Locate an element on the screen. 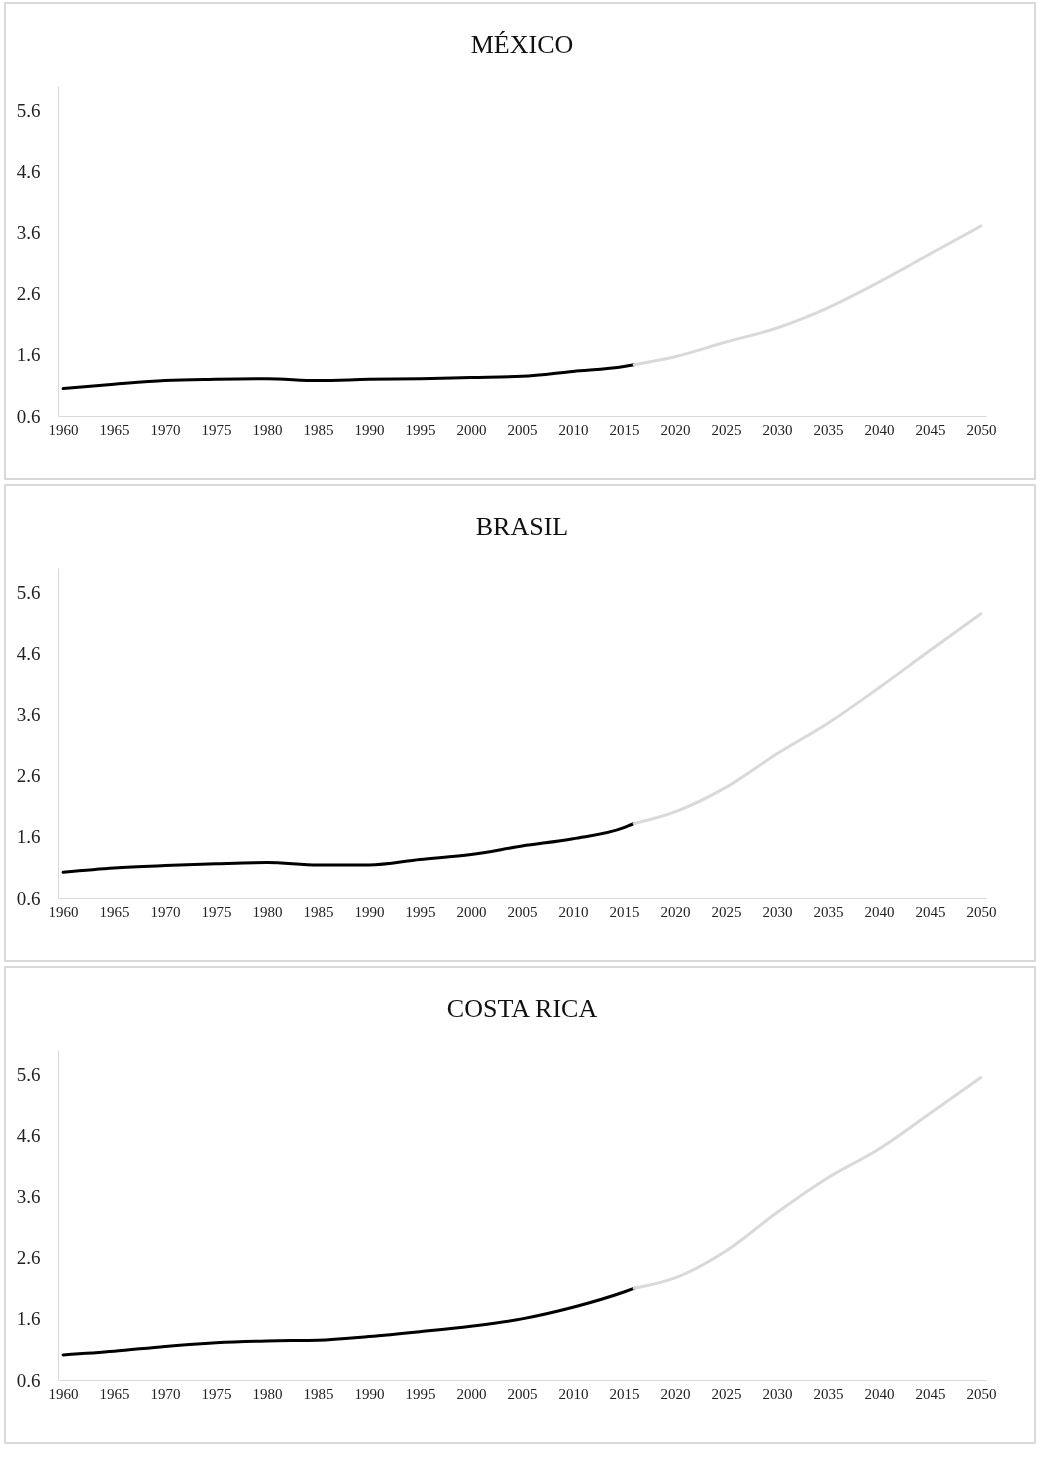 Image resolution: width=1045 pixels, height=1472 pixels. chart-title: COSTA RICA is located at coordinates (522, 1008).